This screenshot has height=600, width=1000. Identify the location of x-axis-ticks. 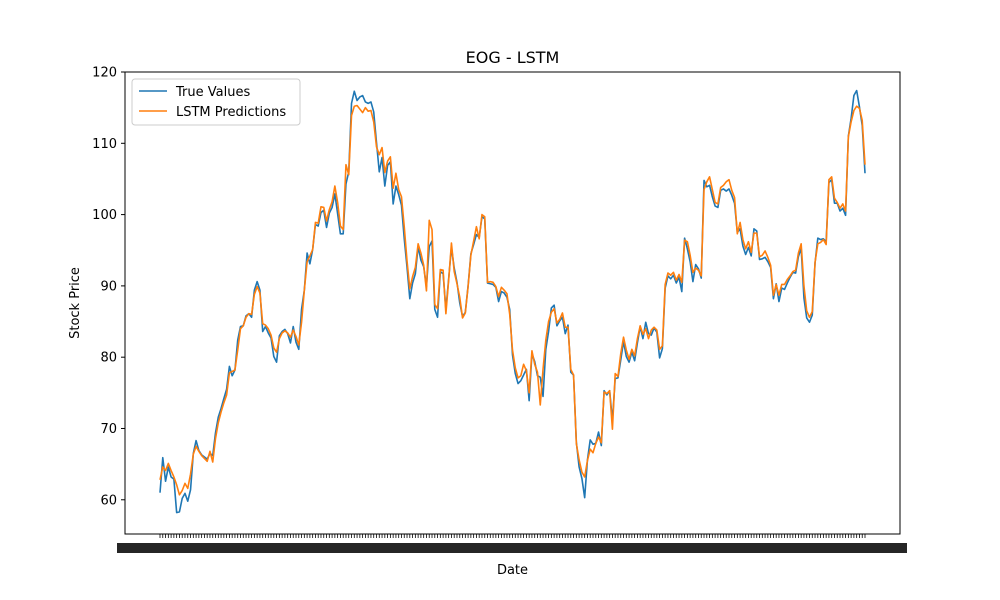
(512, 543).